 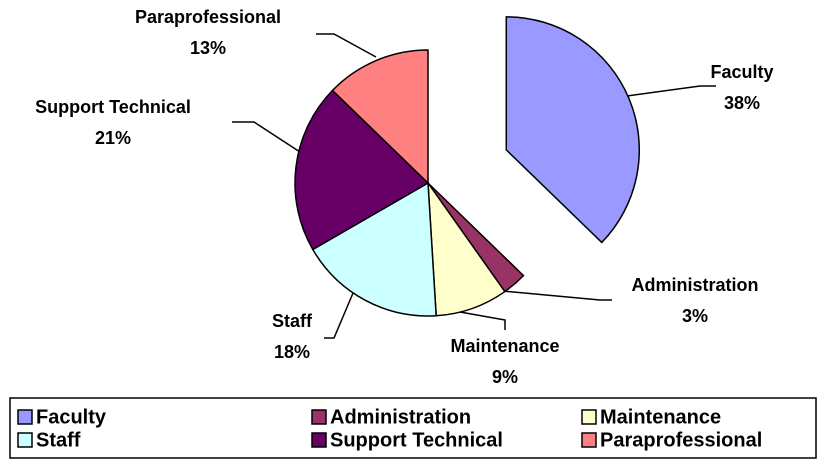 I want to click on legend-label: Support Technical, so click(x=416, y=440).